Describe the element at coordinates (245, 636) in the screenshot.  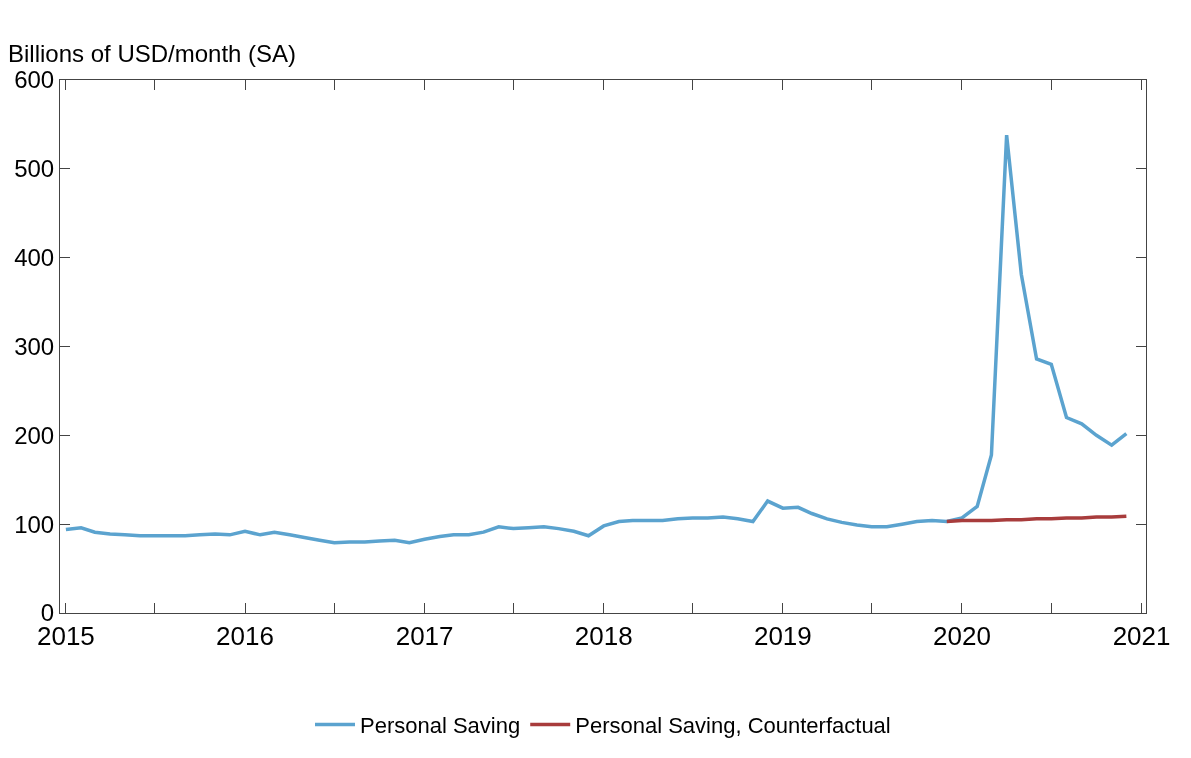
I see `x-tick-label: 2016` at that location.